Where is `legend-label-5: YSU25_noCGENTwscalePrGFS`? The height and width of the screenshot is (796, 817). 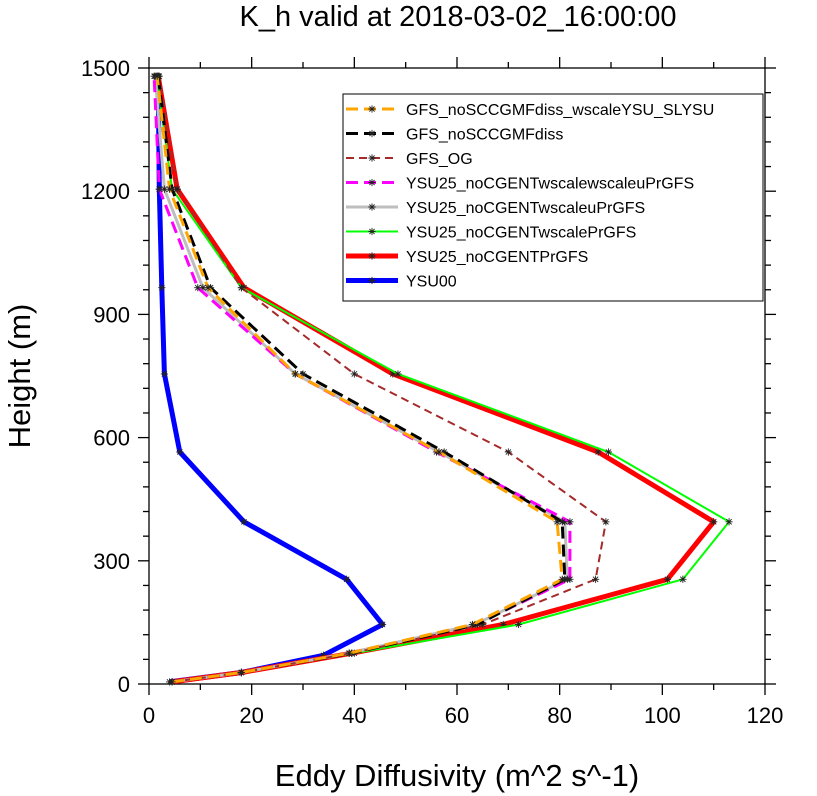 legend-label-5: YSU25_noCGENTwscalePrGFS is located at coordinates (521, 233).